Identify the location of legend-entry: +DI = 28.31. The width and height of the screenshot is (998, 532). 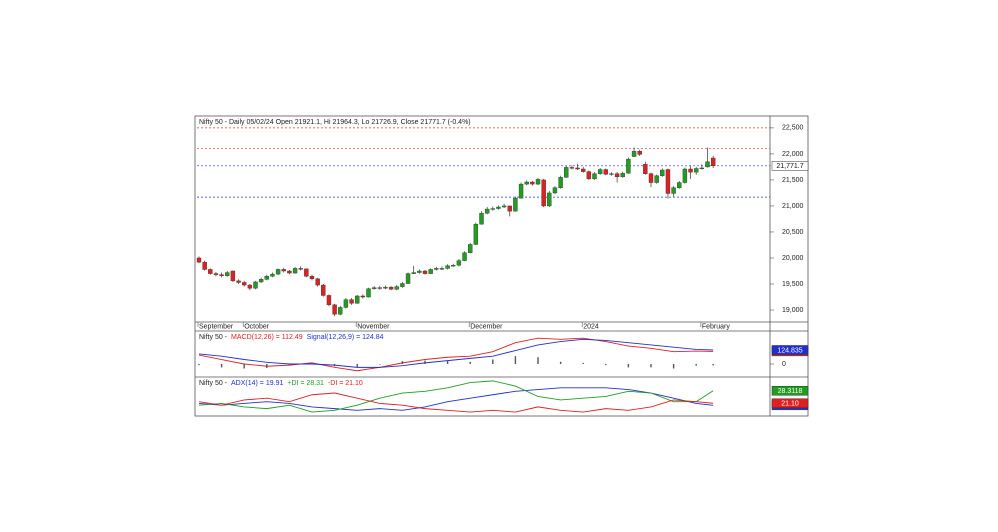
(305, 383).